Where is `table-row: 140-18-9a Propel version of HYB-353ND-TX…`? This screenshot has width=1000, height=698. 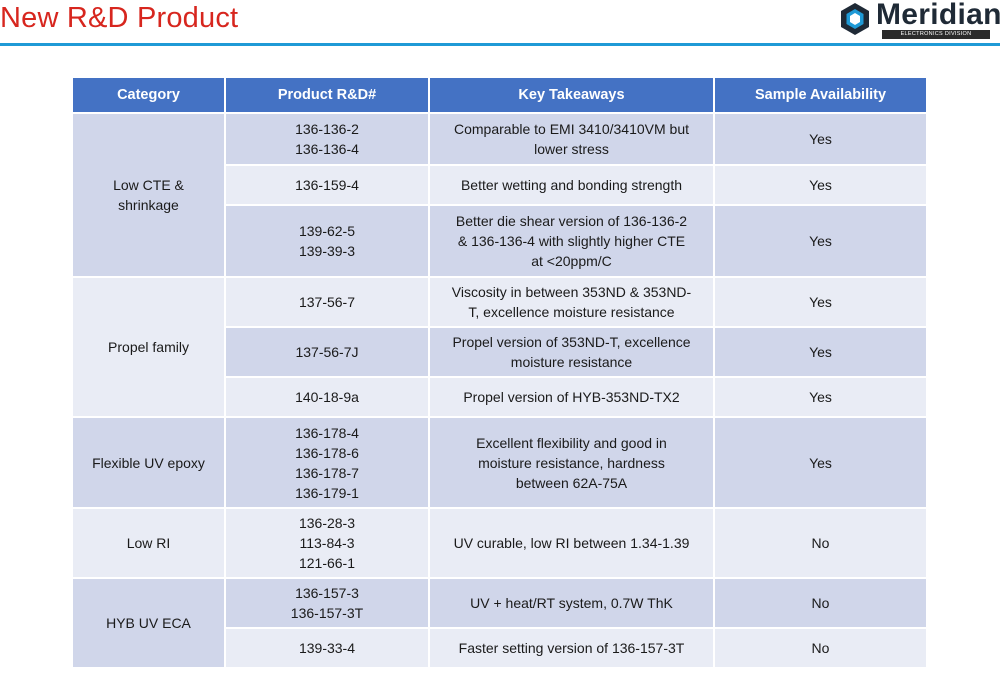 table-row: 140-18-9a Propel version of HYB-353ND-TX… is located at coordinates (499, 397).